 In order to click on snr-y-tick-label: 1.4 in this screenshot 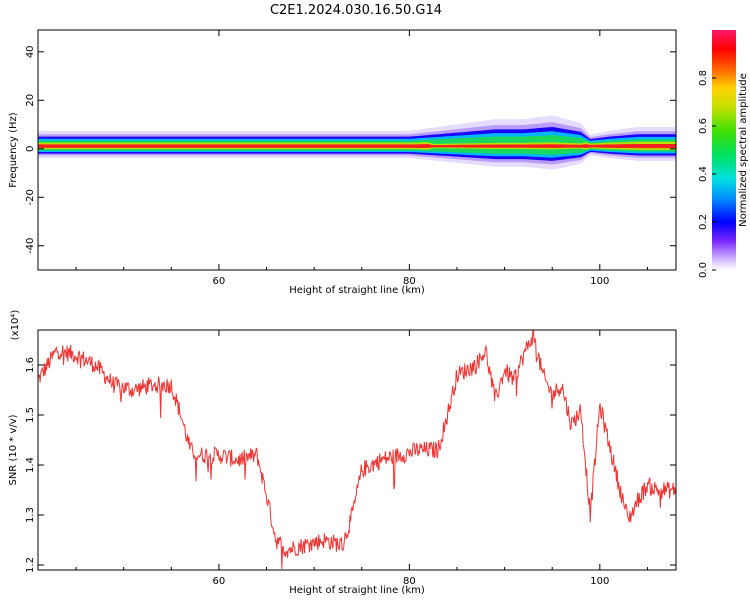, I will do `click(30, 465)`.